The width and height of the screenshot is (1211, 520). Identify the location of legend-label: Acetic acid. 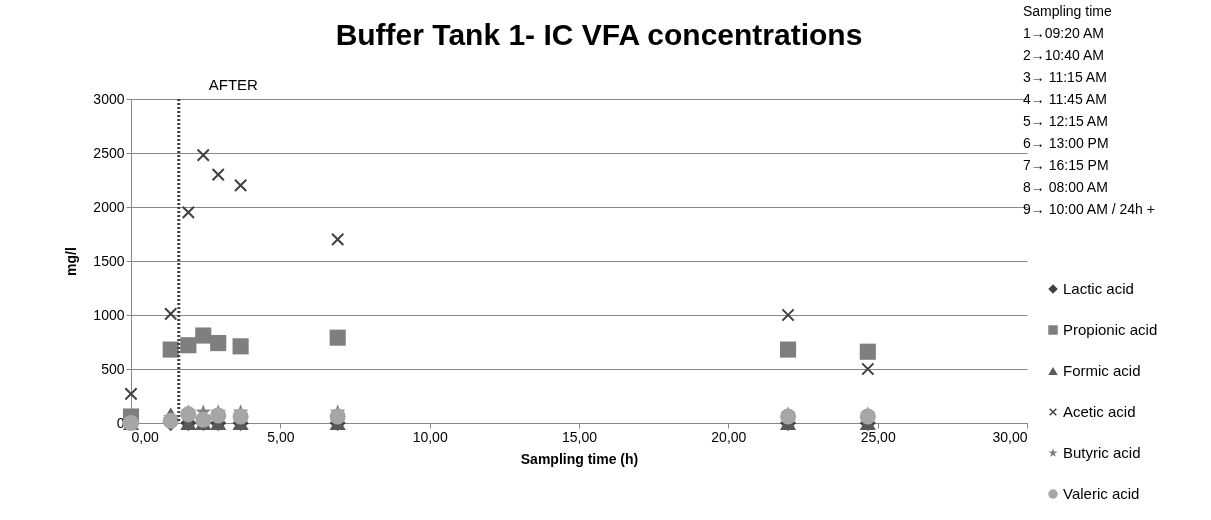
(1099, 411).